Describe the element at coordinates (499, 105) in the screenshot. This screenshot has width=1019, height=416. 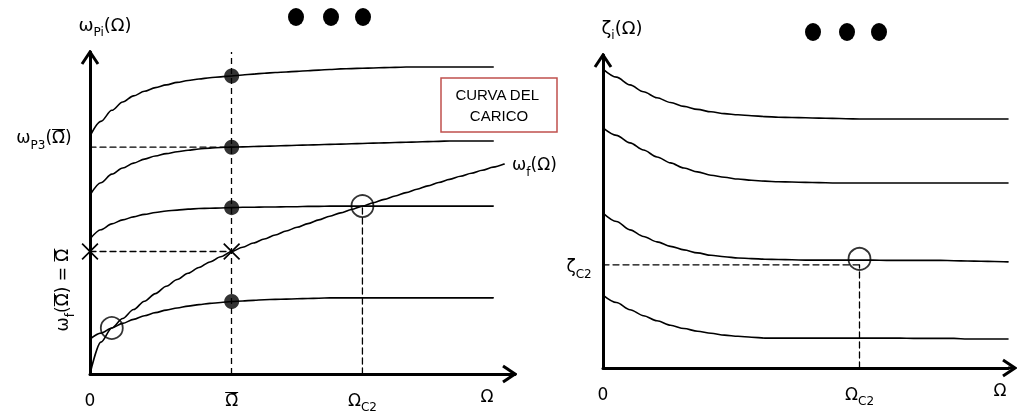
I see `annotation: CURVA DEL CARICO` at that location.